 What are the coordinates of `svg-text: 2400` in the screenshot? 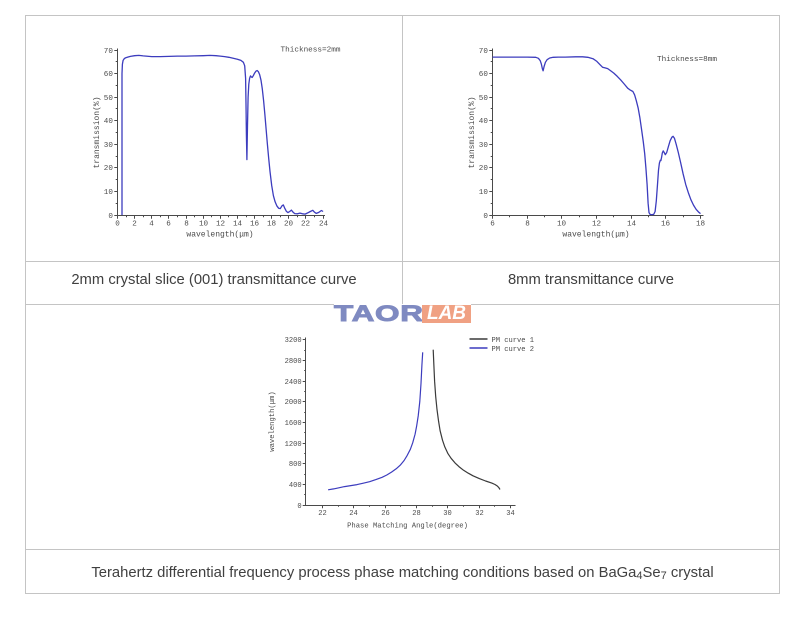 It's located at (293, 383).